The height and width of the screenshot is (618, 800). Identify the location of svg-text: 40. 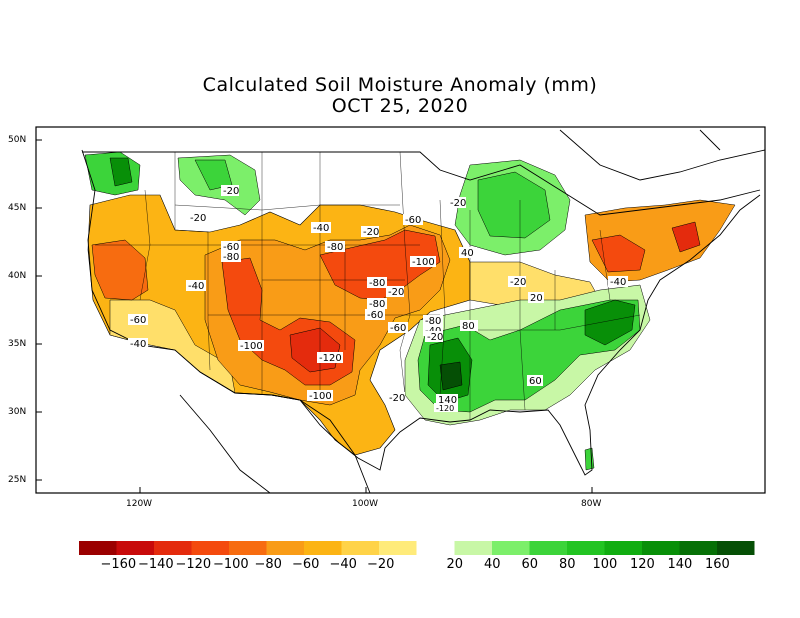
(467, 253).